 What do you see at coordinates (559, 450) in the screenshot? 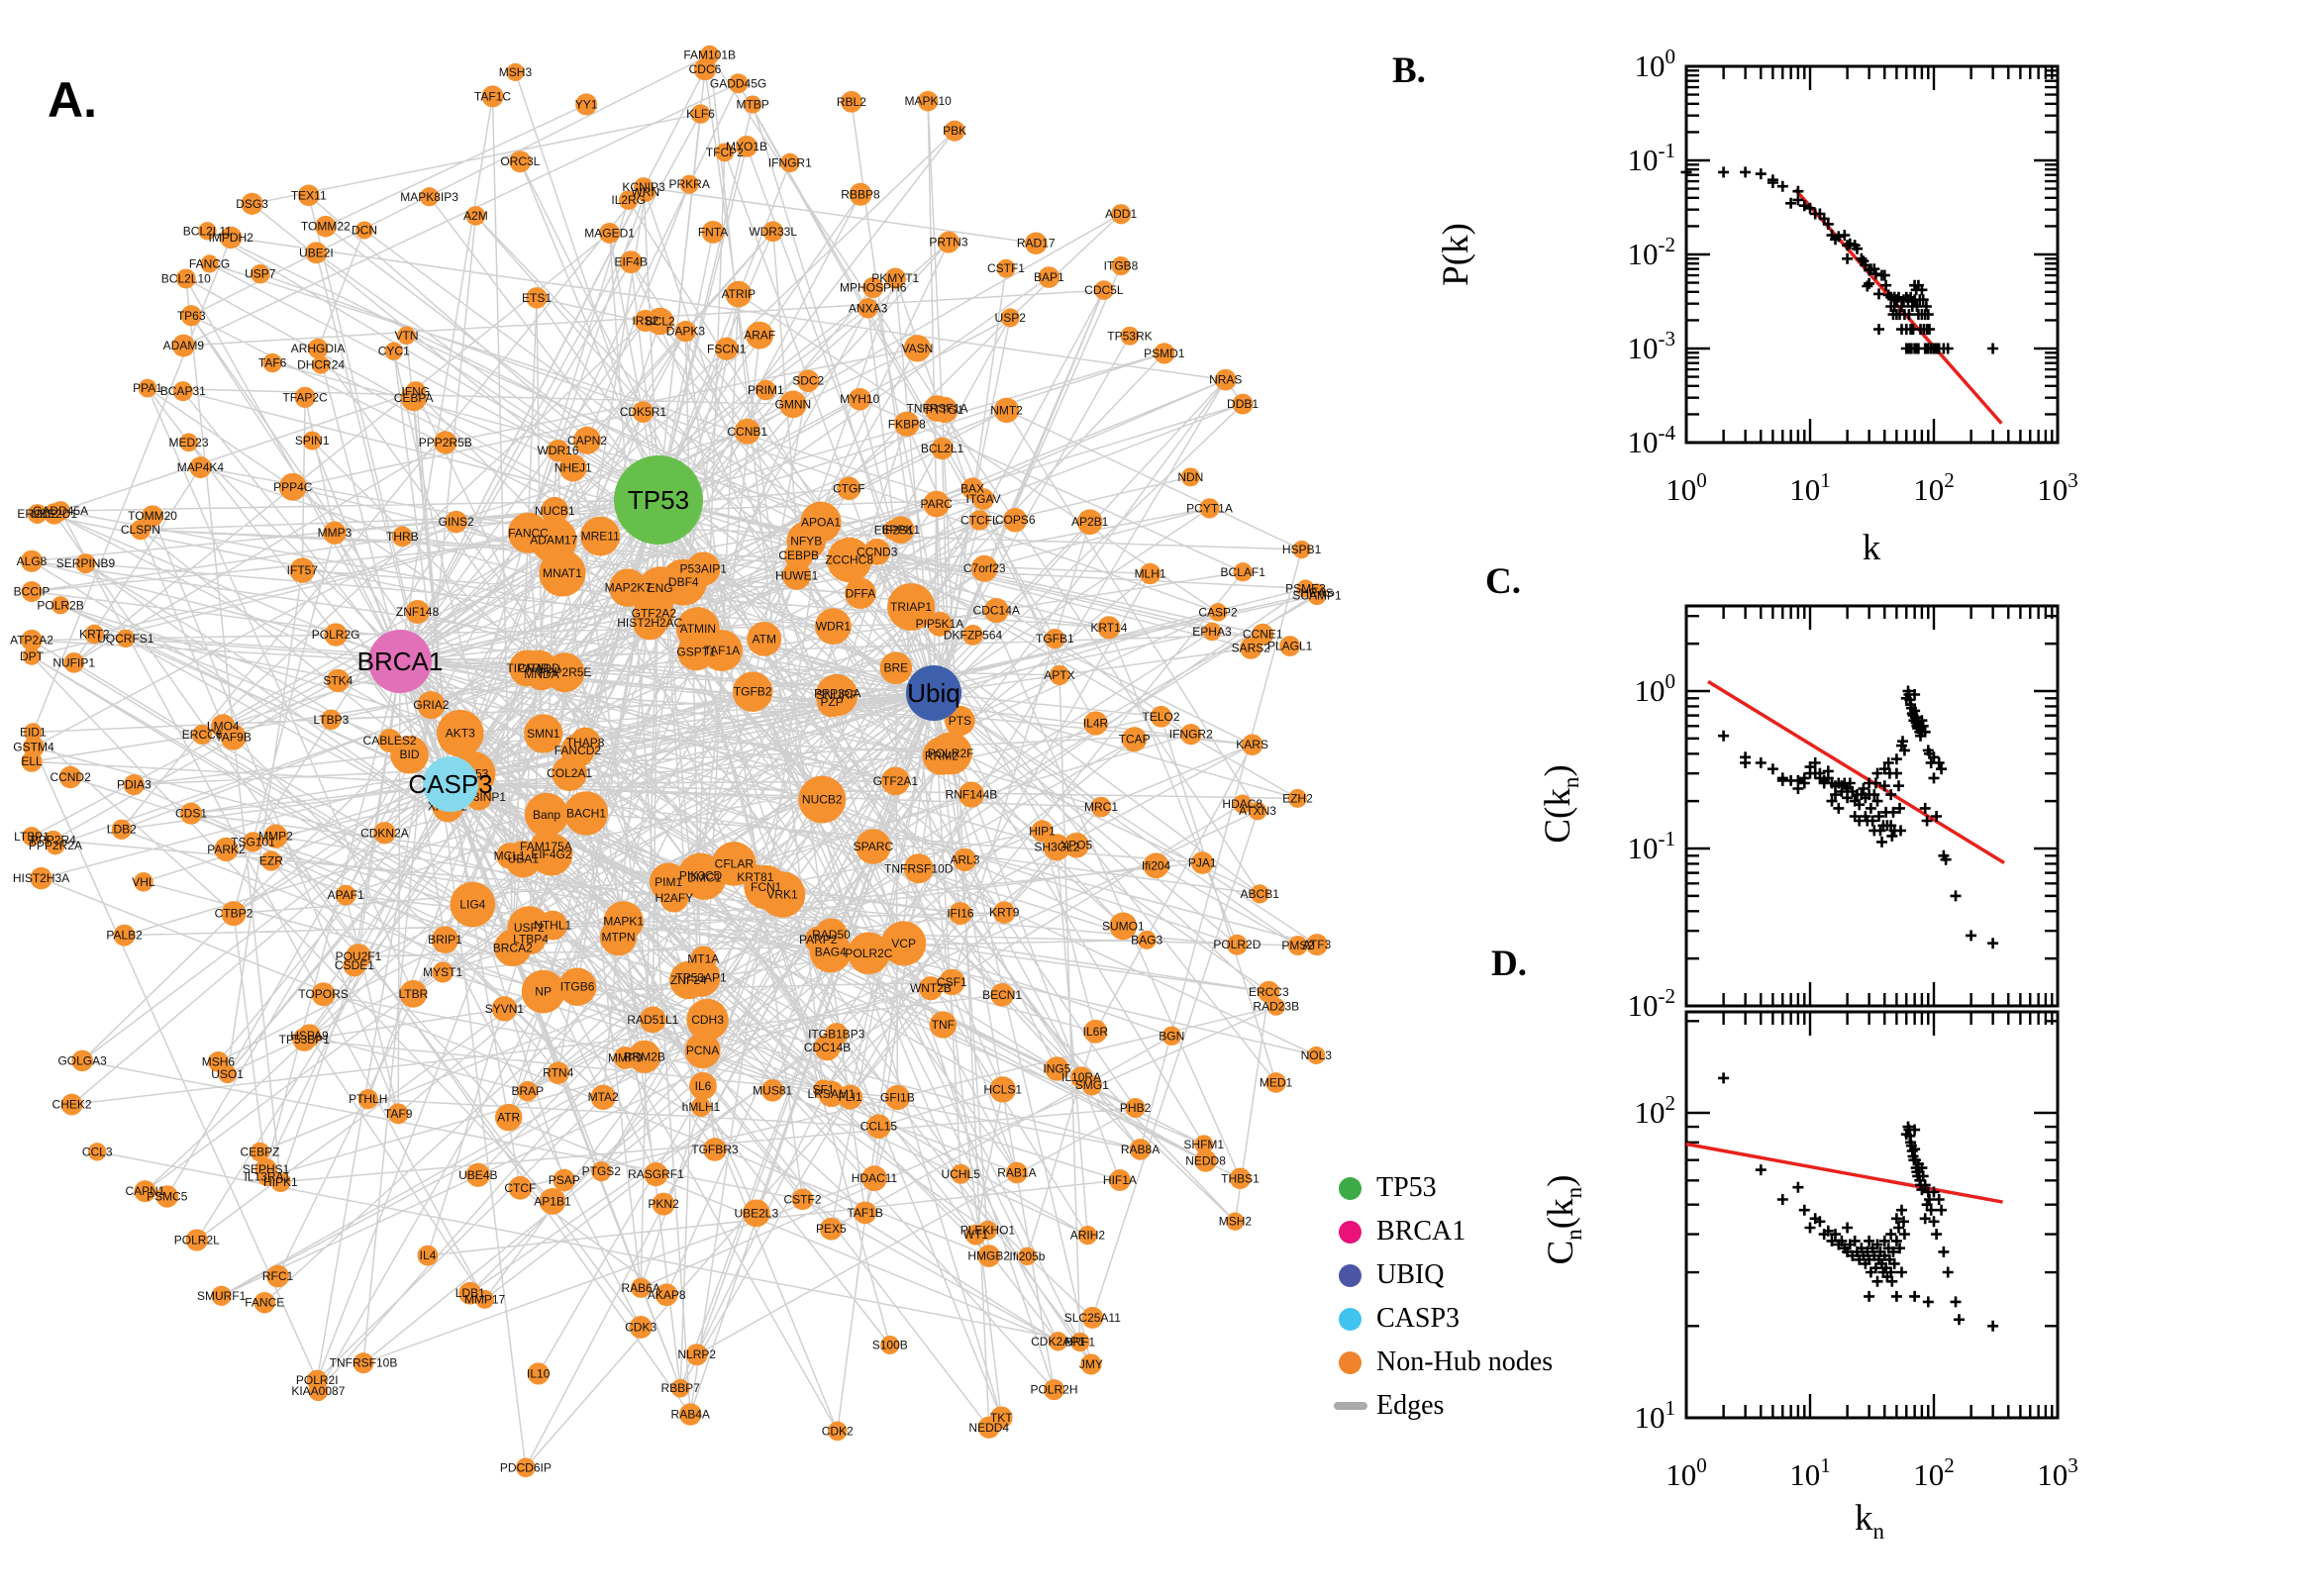
I see `network-node-label: WDR16` at bounding box center [559, 450].